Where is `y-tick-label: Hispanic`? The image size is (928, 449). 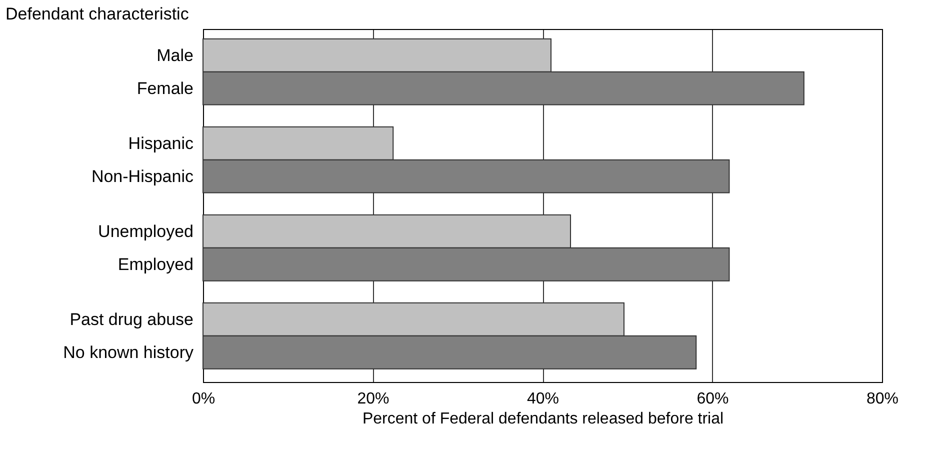 y-tick-label: Hispanic is located at coordinates (161, 143).